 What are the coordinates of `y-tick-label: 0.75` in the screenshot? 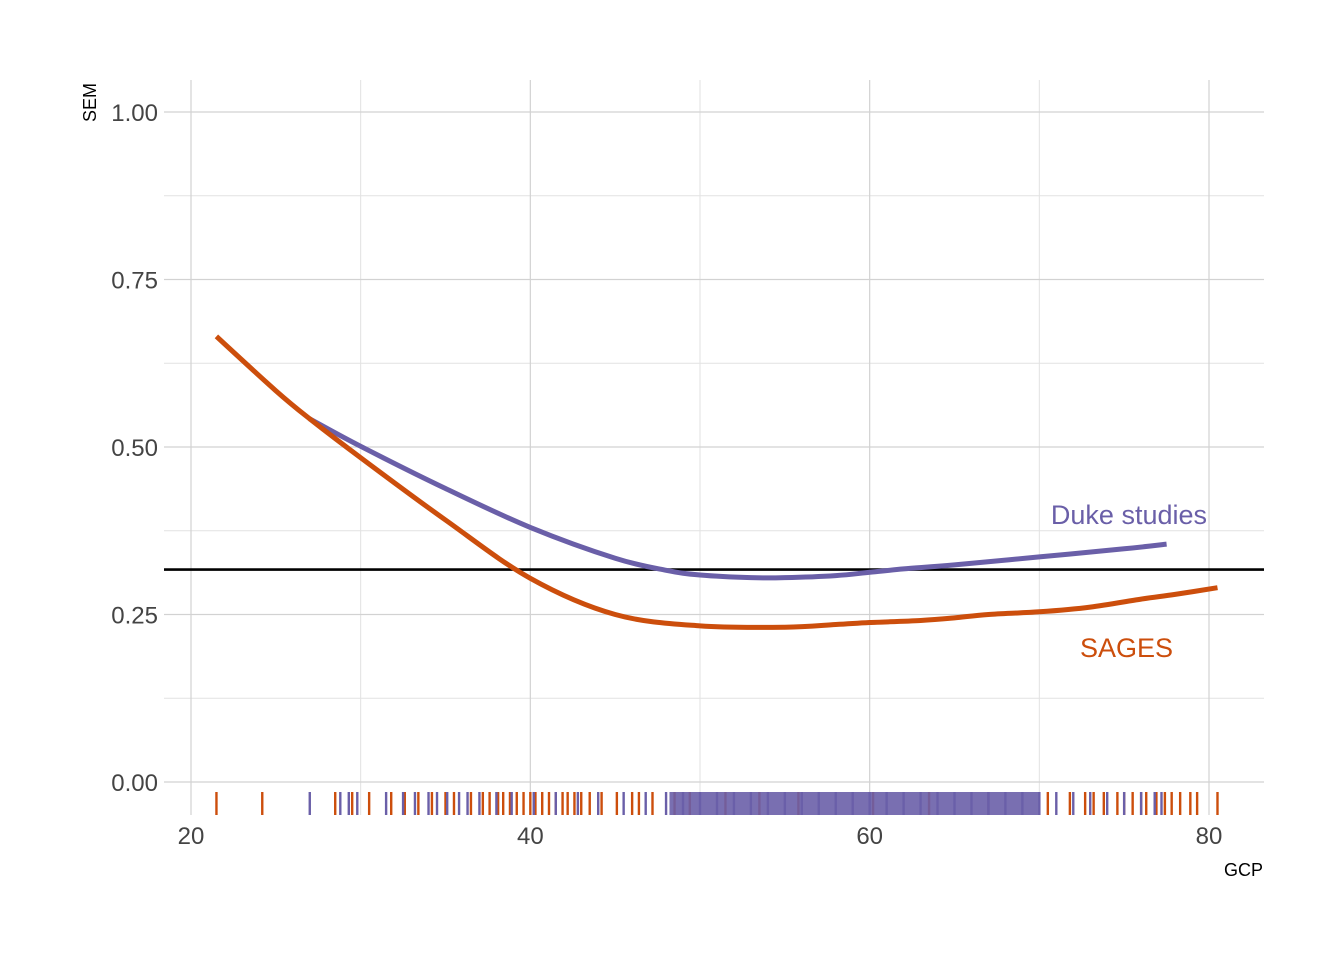 It's located at (134, 281).